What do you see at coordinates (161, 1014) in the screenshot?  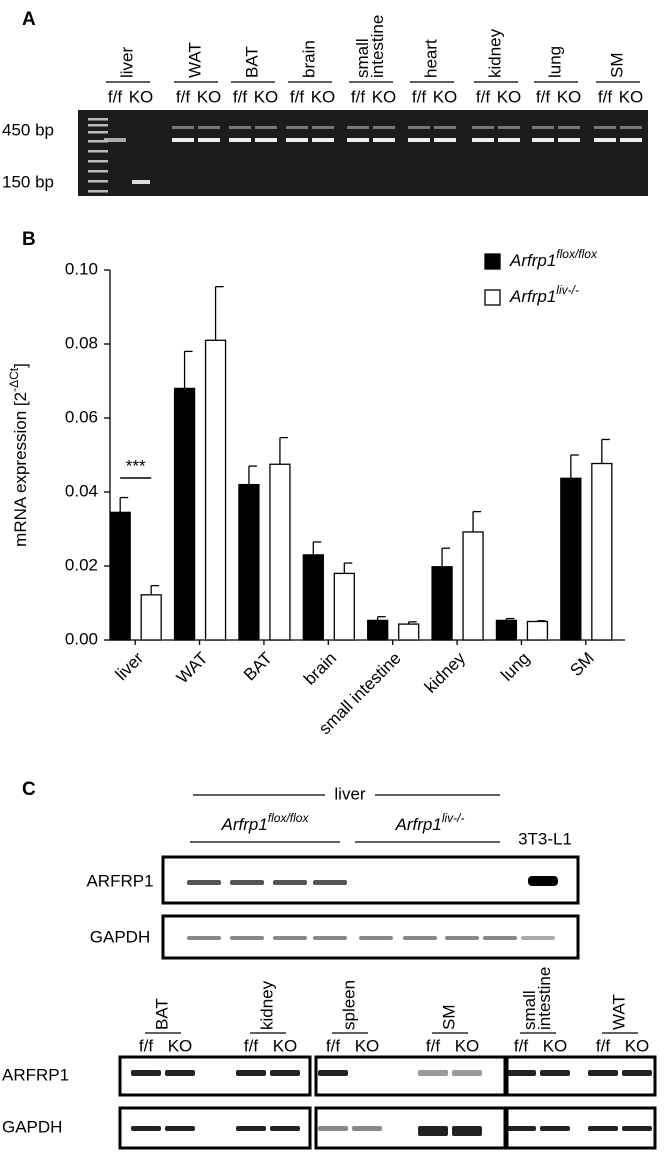 I see `tissue-label: BAT` at bounding box center [161, 1014].